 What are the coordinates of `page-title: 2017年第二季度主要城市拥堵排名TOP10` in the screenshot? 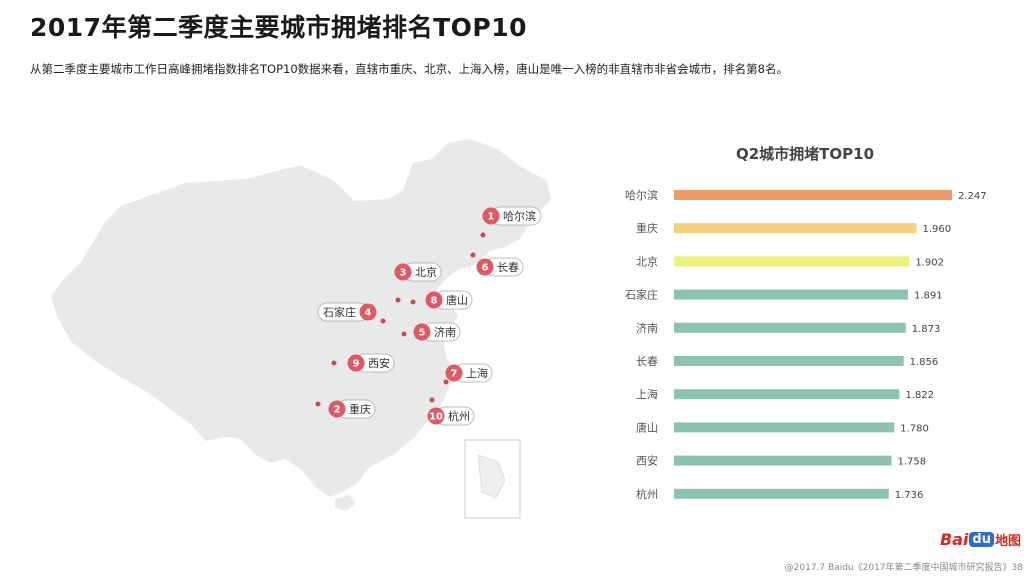 It's located at (278, 27).